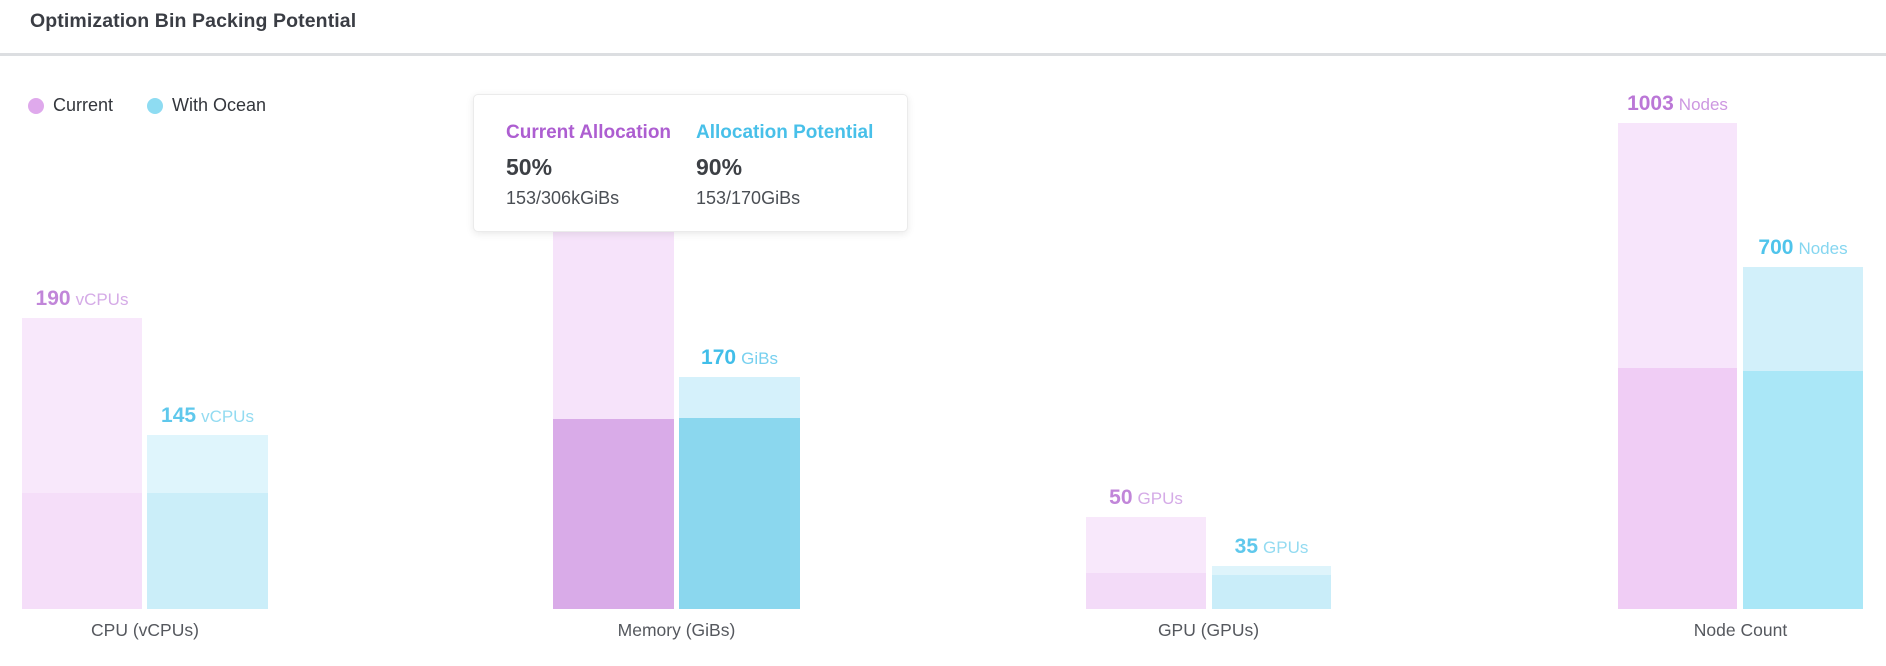 This screenshot has width=1886, height=666. What do you see at coordinates (563, 198) in the screenshot?
I see `tooltip-current-allocation-detail: 153/306kGiBs` at bounding box center [563, 198].